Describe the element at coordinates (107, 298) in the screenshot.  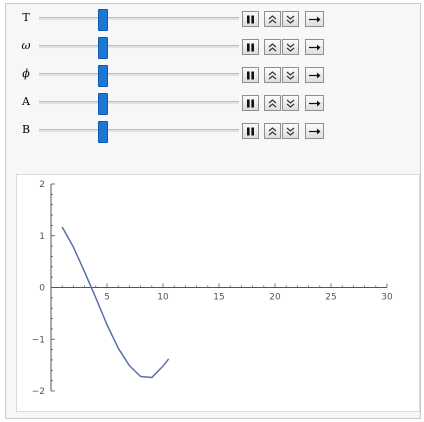
I see `x-tick-label: 5` at that location.